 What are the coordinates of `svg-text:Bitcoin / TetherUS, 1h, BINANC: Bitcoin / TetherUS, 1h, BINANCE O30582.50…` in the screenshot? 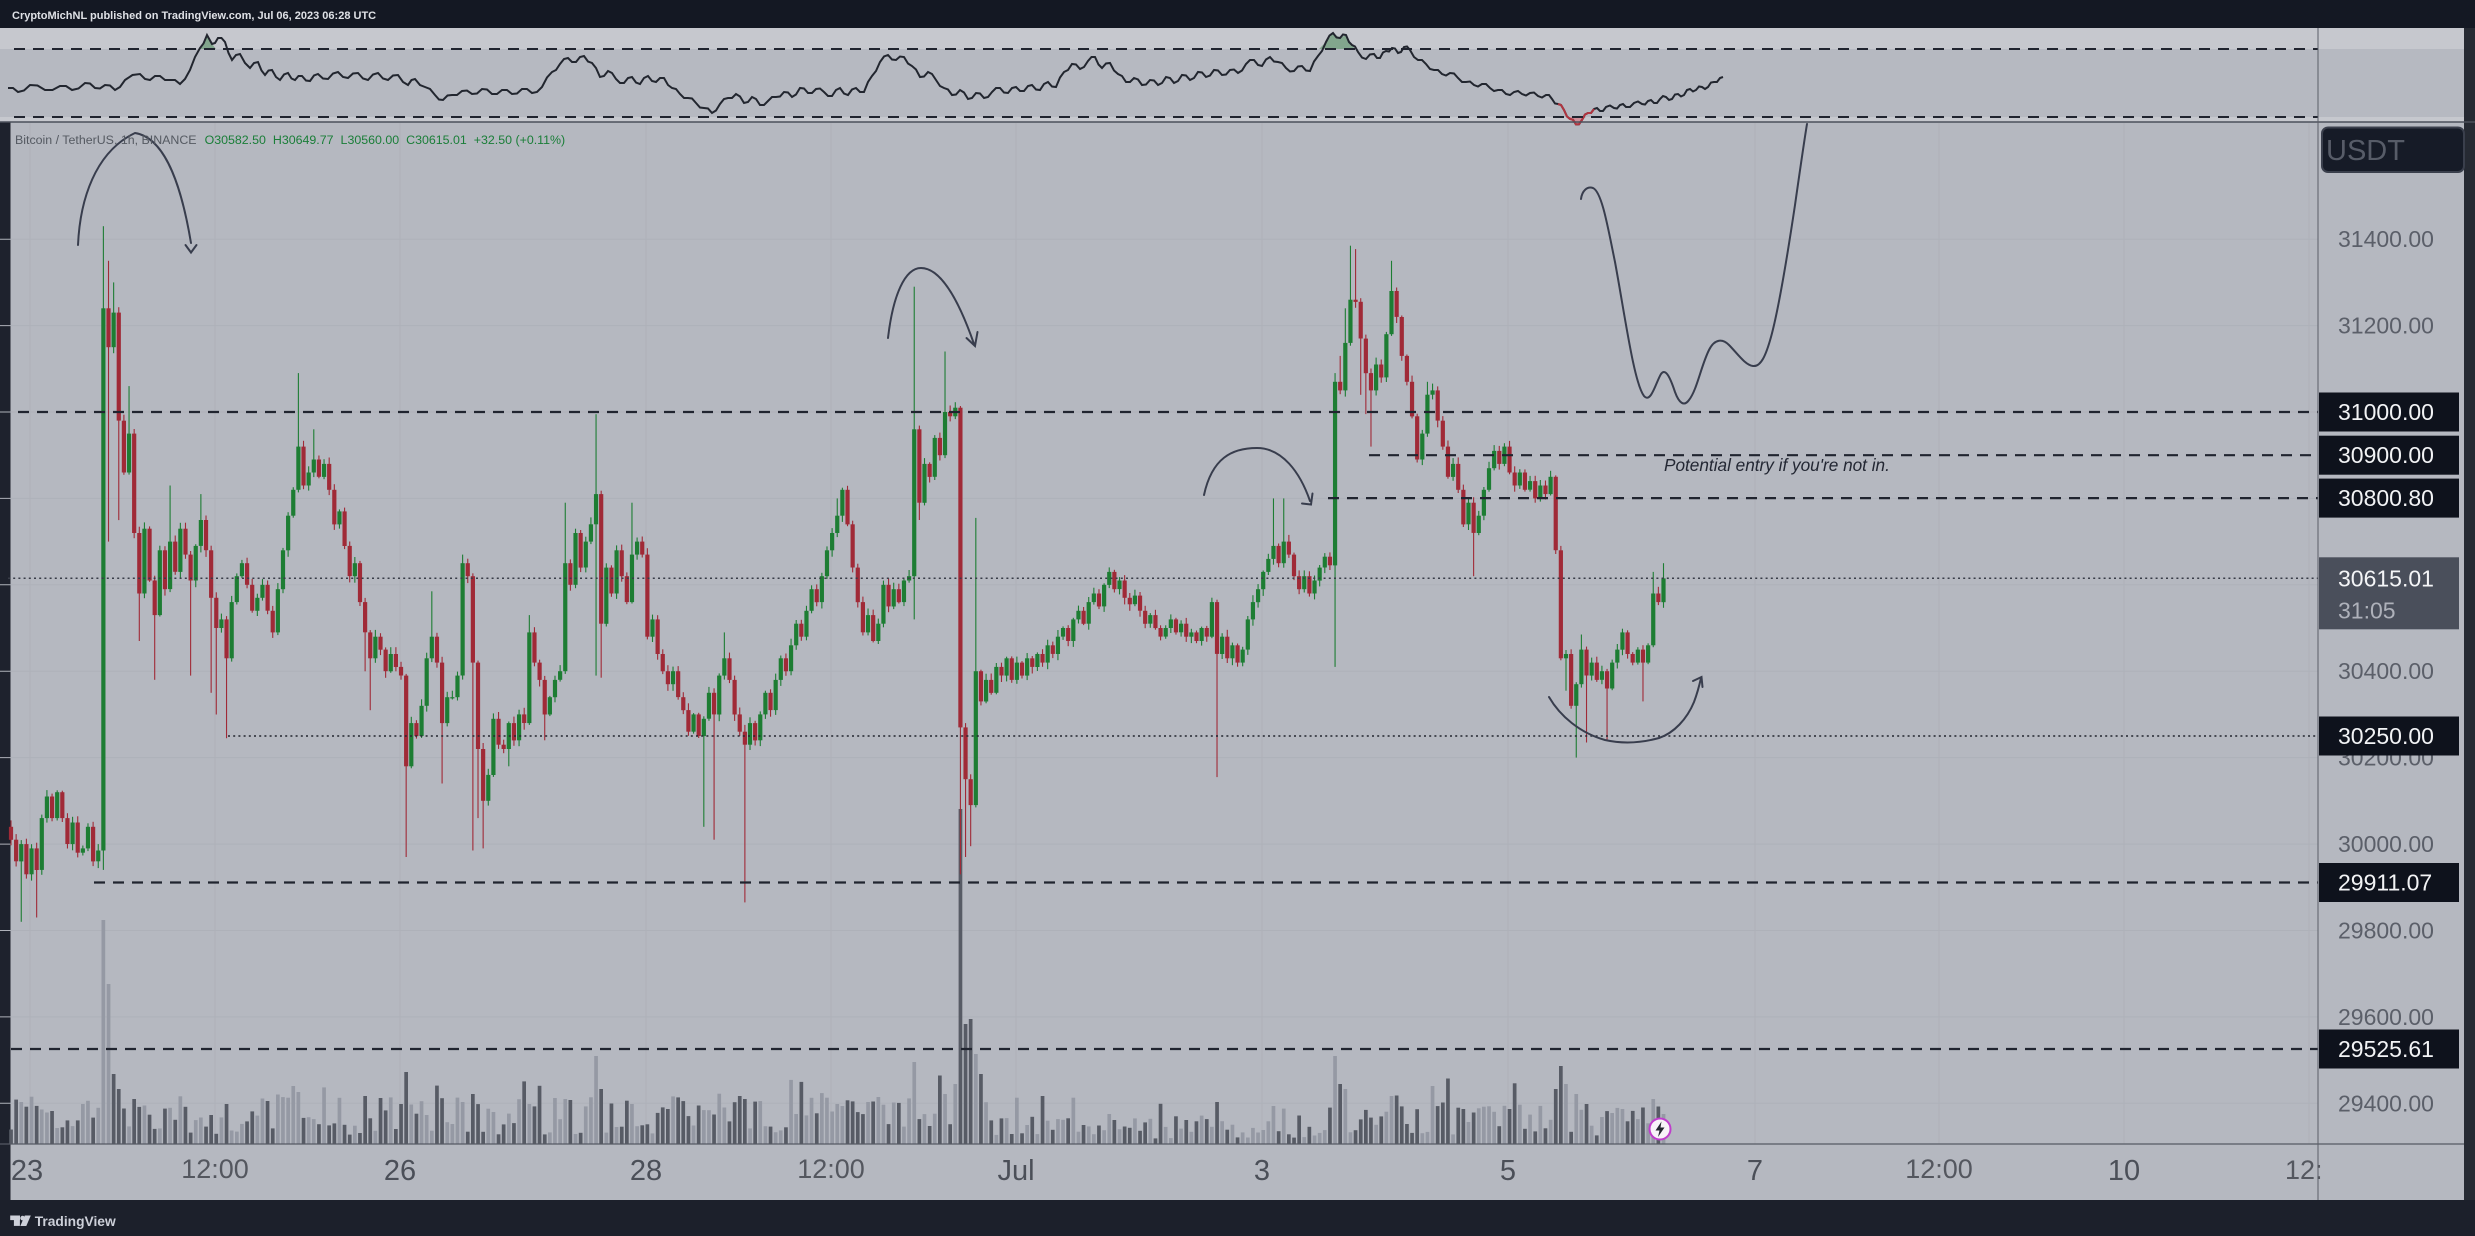 It's located at (290, 140).